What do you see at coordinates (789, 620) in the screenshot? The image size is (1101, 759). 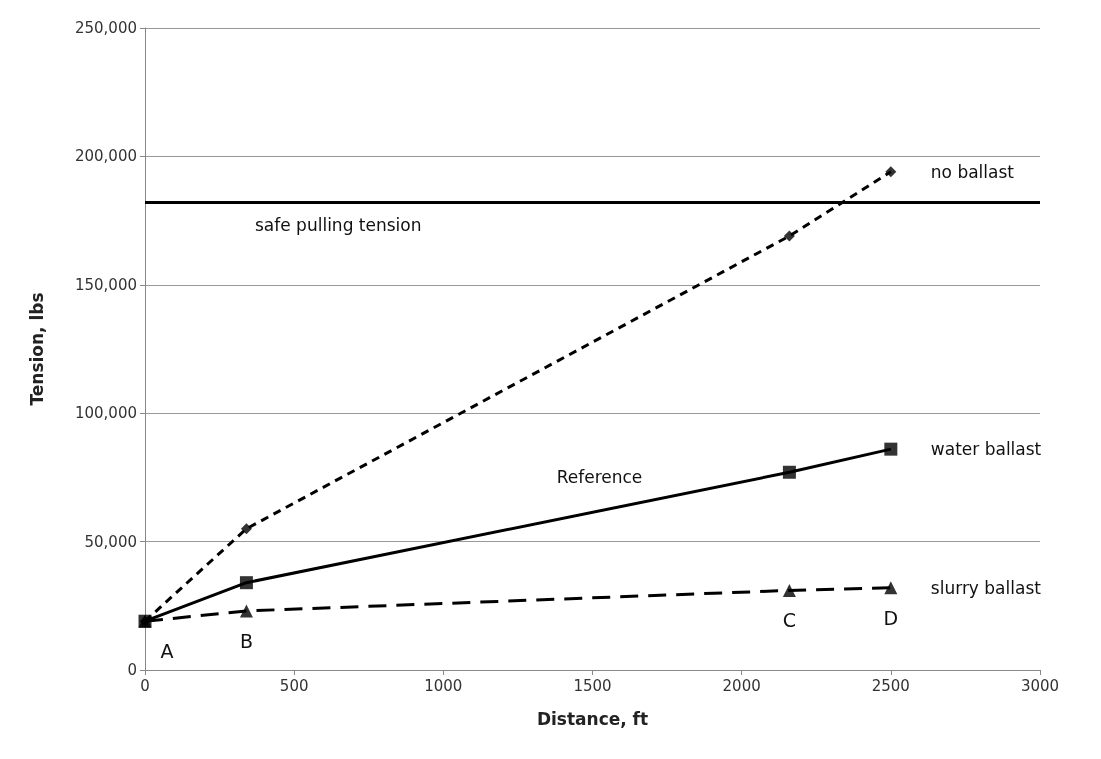 I see `annotation: C` at bounding box center [789, 620].